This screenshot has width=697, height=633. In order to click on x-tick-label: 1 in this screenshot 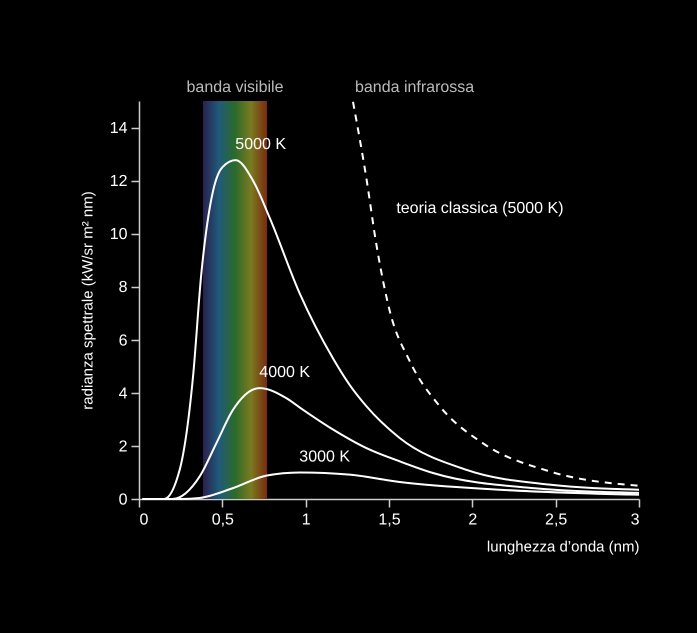, I will do `click(306, 520)`.